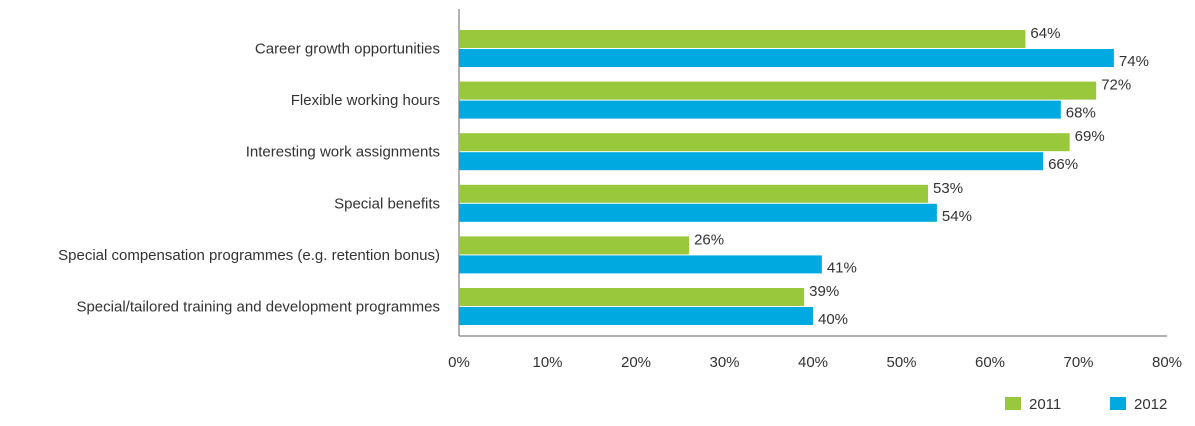 The height and width of the screenshot is (426, 1195). Describe the element at coordinates (636, 362) in the screenshot. I see `x-tick-label-2: 20%` at that location.